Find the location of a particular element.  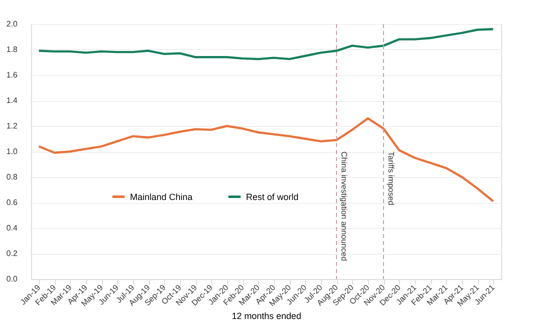

y-tick-label: 0.0 is located at coordinates (12, 279).